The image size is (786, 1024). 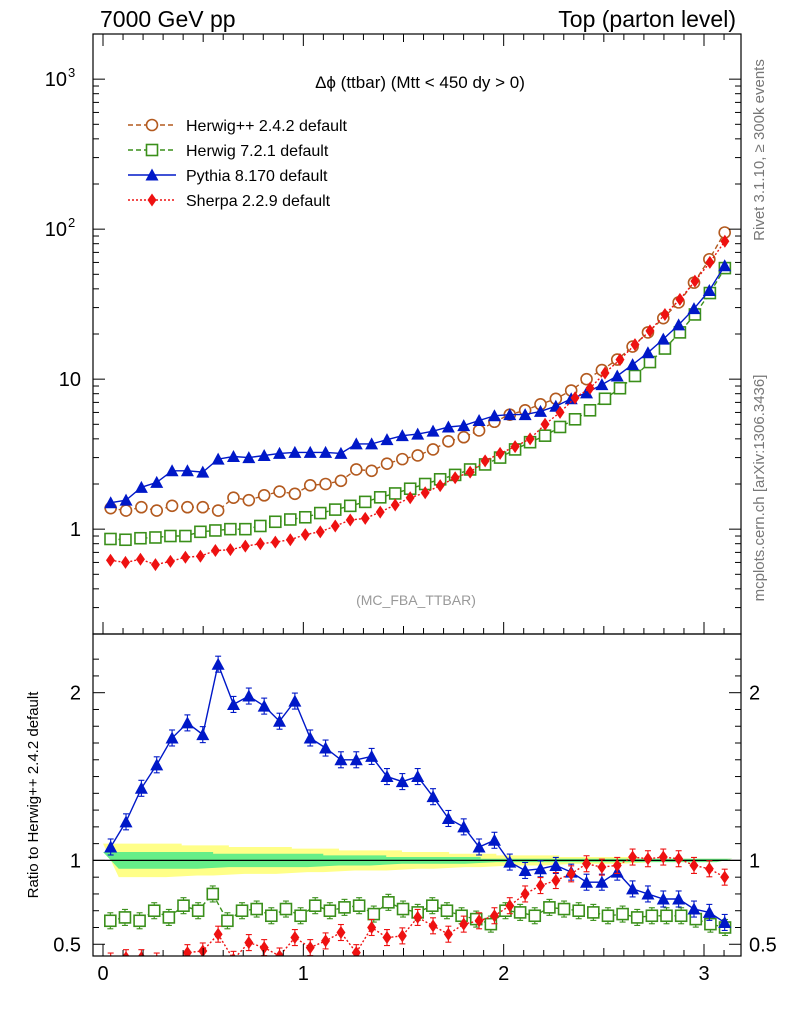 I want to click on legend-item-pythia-8-170-default: Pythia 8.170 default, so click(x=228, y=176).